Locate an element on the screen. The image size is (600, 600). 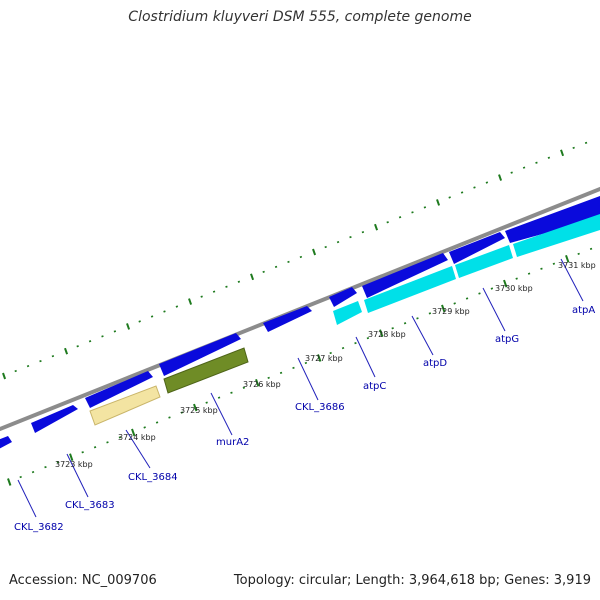
gene-label: CKL_3683 is located at coordinates (90, 505).